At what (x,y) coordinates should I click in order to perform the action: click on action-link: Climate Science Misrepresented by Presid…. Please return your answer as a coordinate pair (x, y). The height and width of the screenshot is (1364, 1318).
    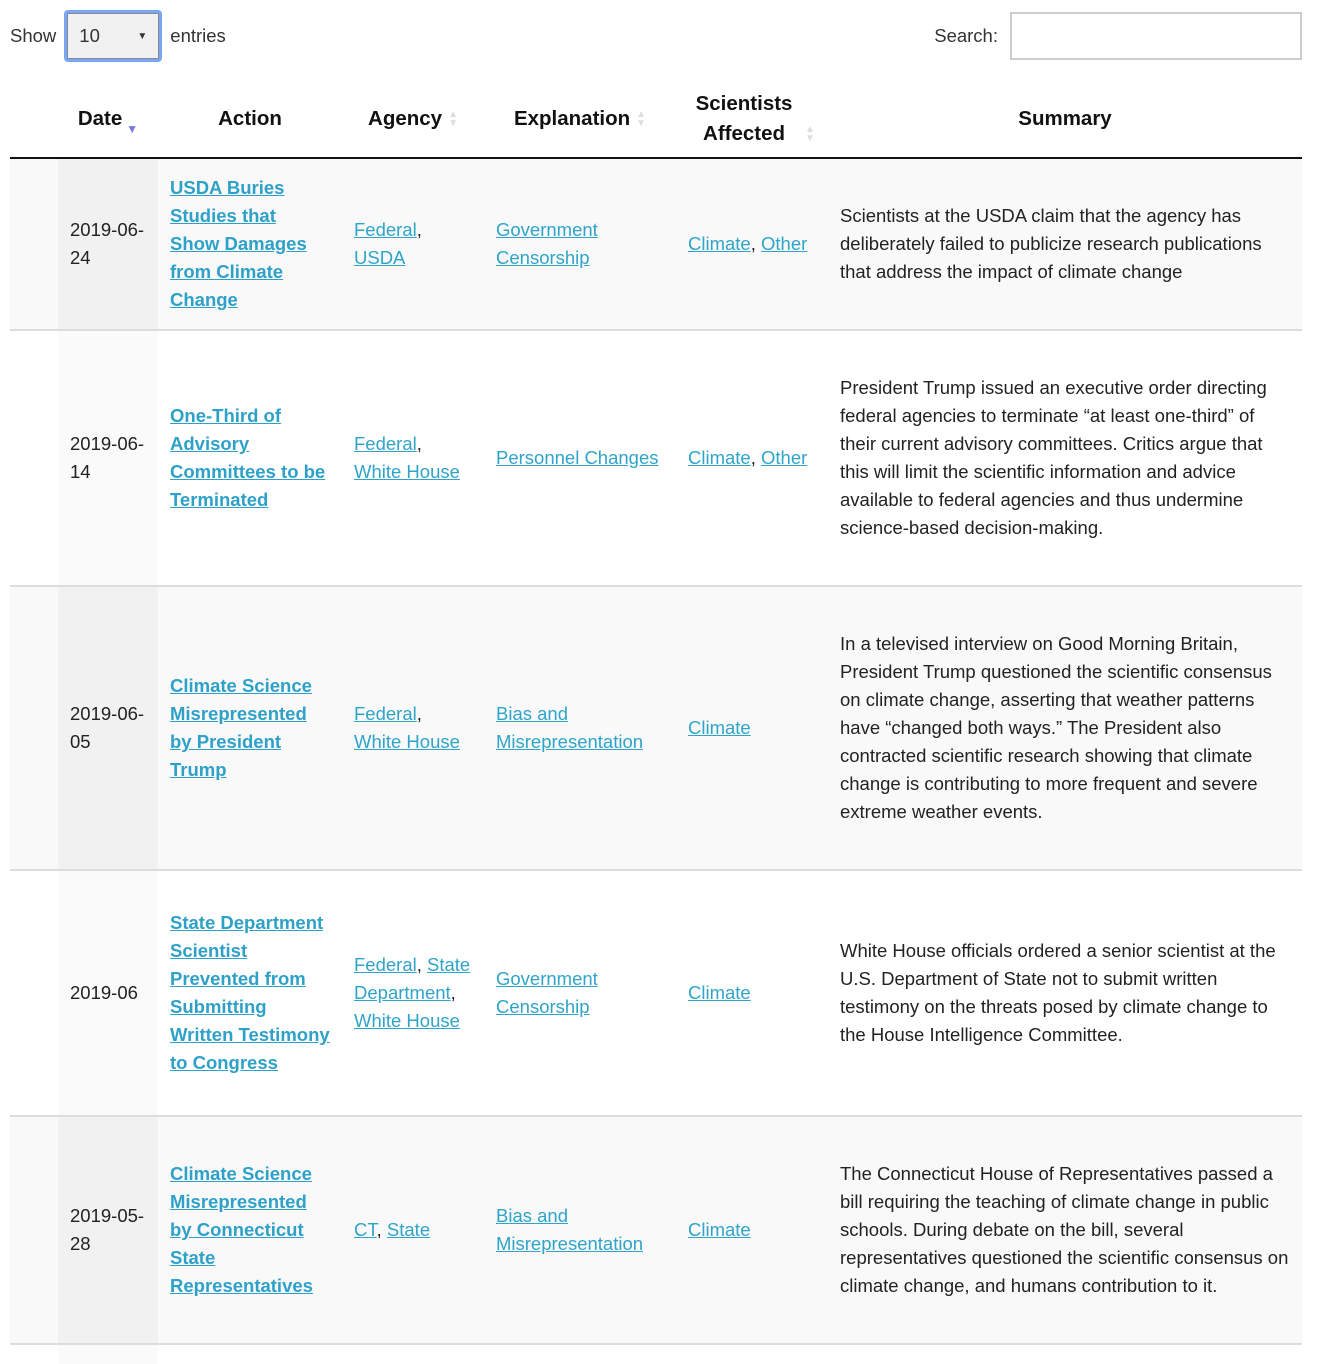
    Looking at the image, I should click on (241, 727).